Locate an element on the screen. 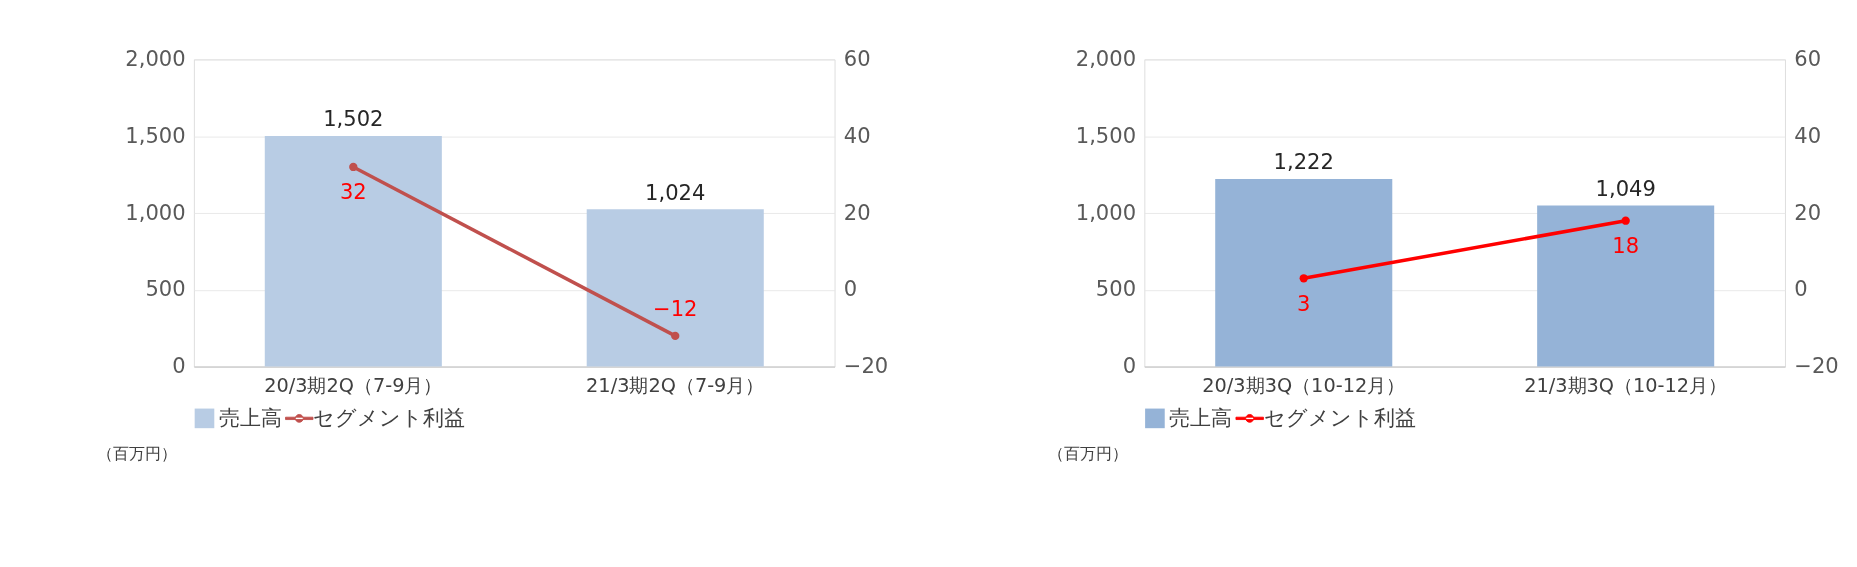 The height and width of the screenshot is (567, 1857). x-tick-label: 20/3期3Q（10-12月） is located at coordinates (1304, 386).